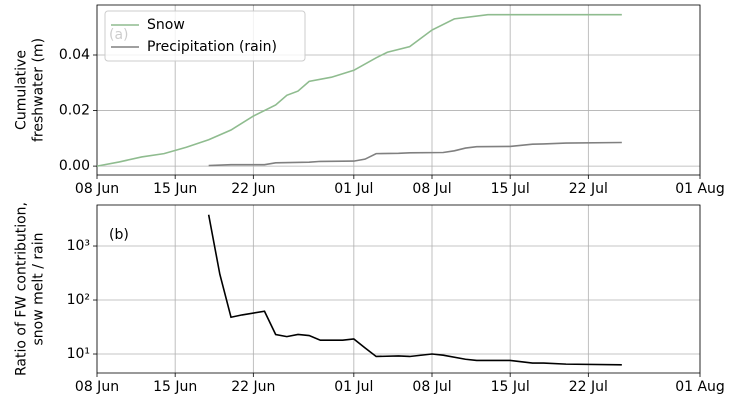 The width and height of the screenshot is (729, 401). I want to click on y-tick-label: 10², so click(78, 300).